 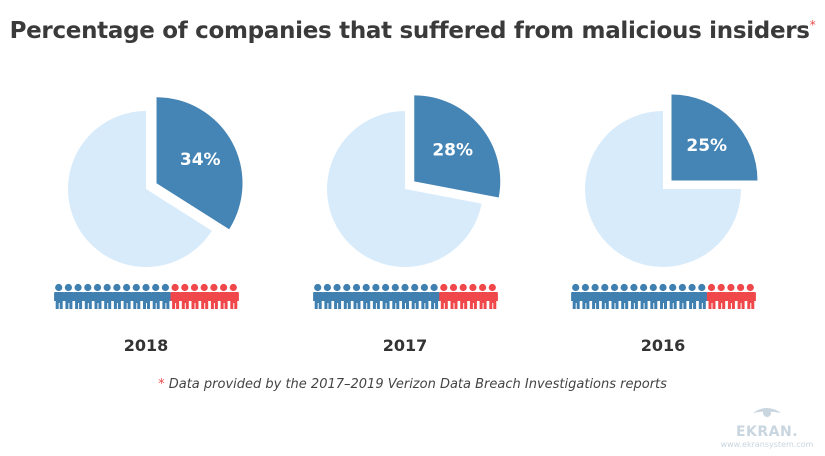 What do you see at coordinates (452, 151) in the screenshot?
I see `data-label-2017: 28%` at bounding box center [452, 151].